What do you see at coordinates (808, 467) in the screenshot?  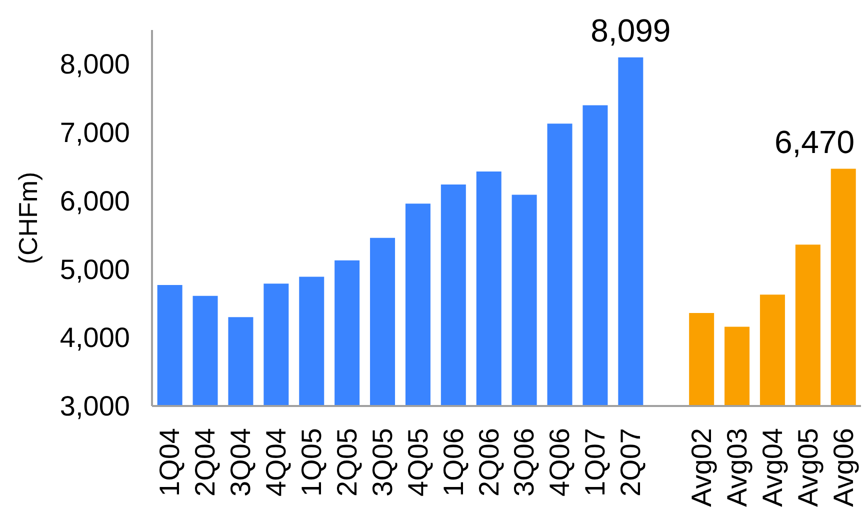 I see `x-tick-label: Avg05` at bounding box center [808, 467].